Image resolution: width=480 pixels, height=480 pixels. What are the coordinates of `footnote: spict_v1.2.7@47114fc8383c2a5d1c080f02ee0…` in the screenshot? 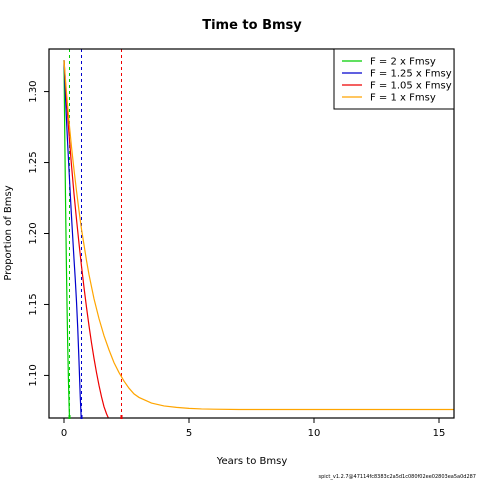 It's located at (398, 477).